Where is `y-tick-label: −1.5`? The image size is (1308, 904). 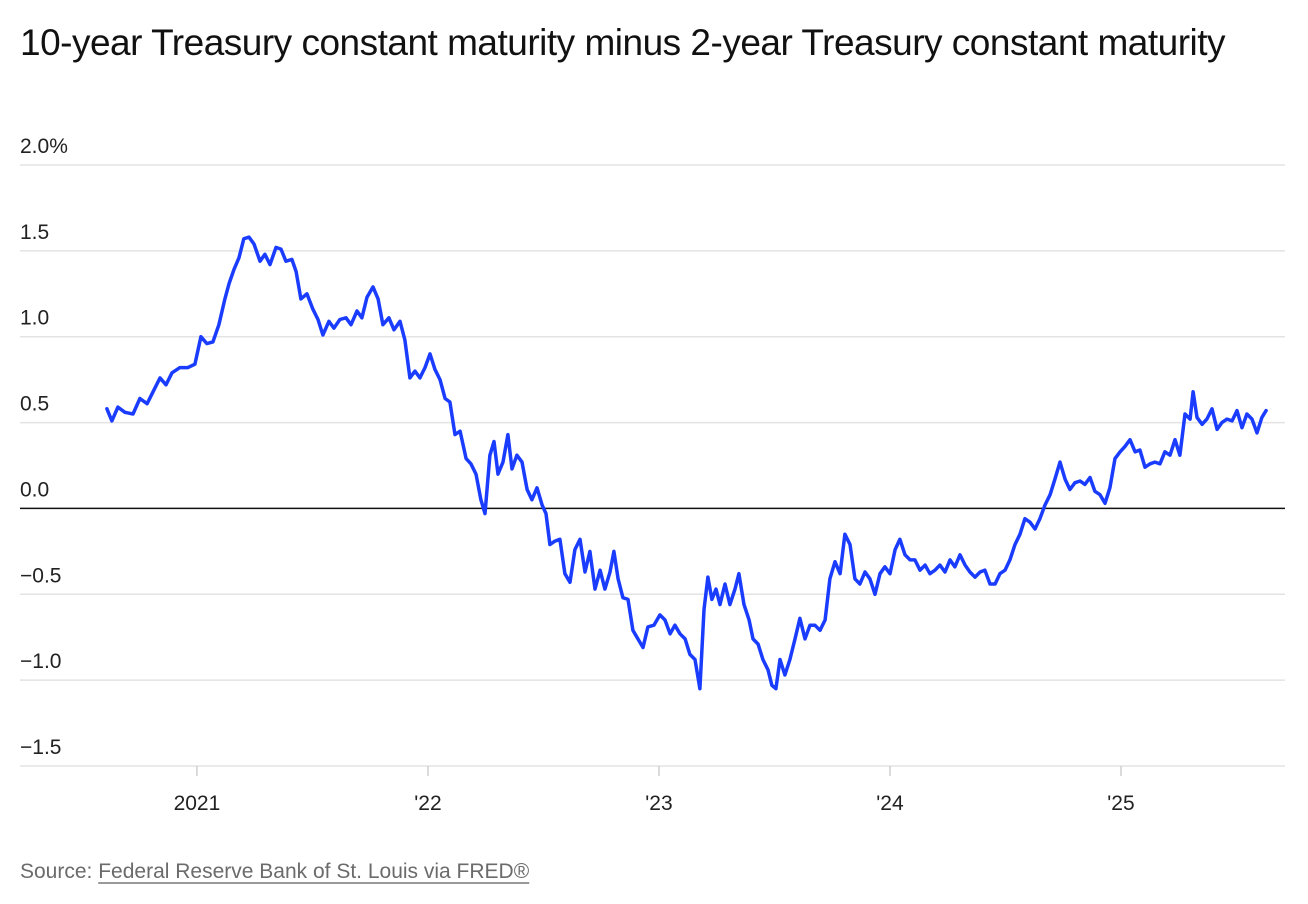 y-tick-label: −1.5 is located at coordinates (40, 747).